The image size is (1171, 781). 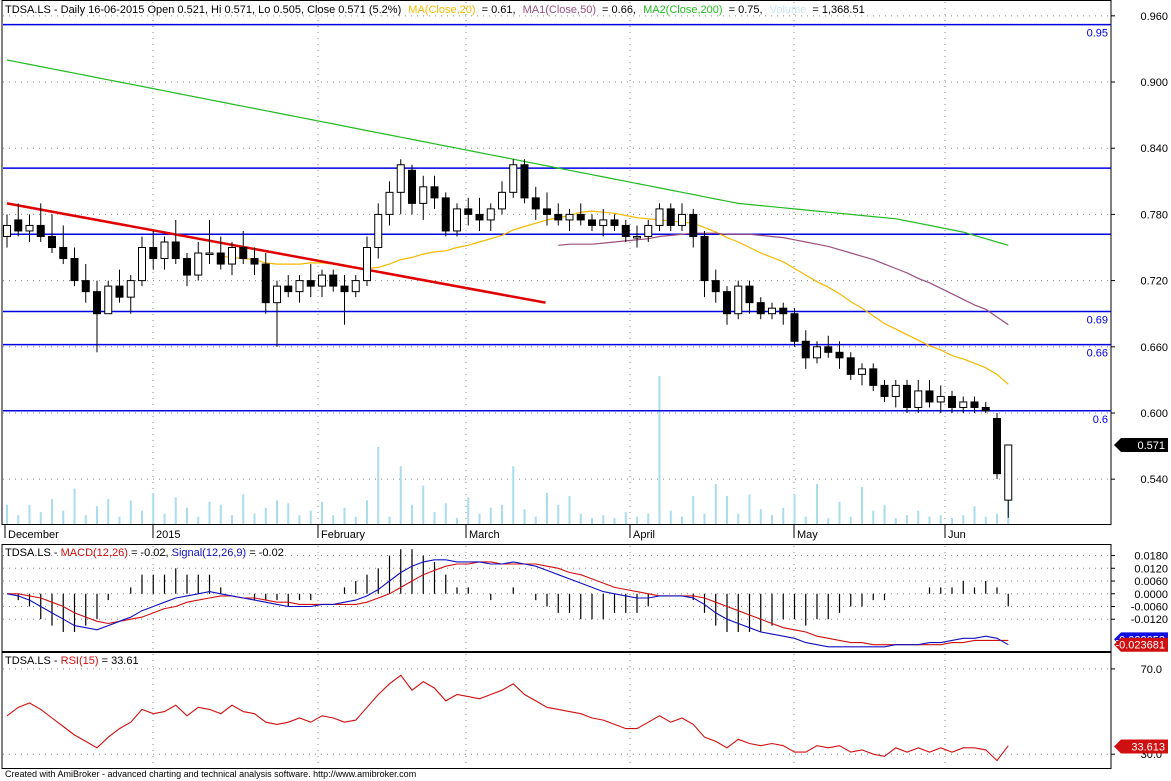 What do you see at coordinates (1151, 595) in the screenshot?
I see `macd-y-tick-label: 0.0000` at bounding box center [1151, 595].